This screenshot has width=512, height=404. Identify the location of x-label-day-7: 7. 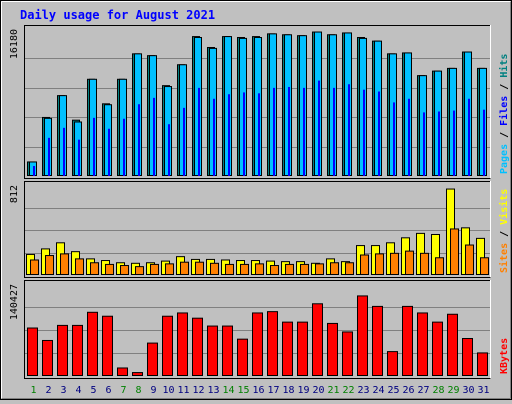
(123, 390).